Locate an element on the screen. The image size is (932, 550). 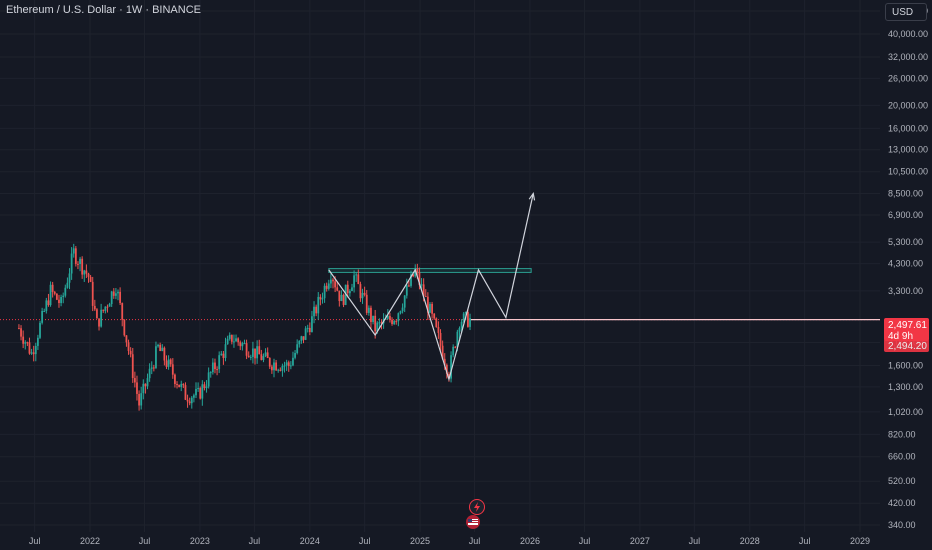
y-tick-label: 10,500.00 is located at coordinates (908, 172).